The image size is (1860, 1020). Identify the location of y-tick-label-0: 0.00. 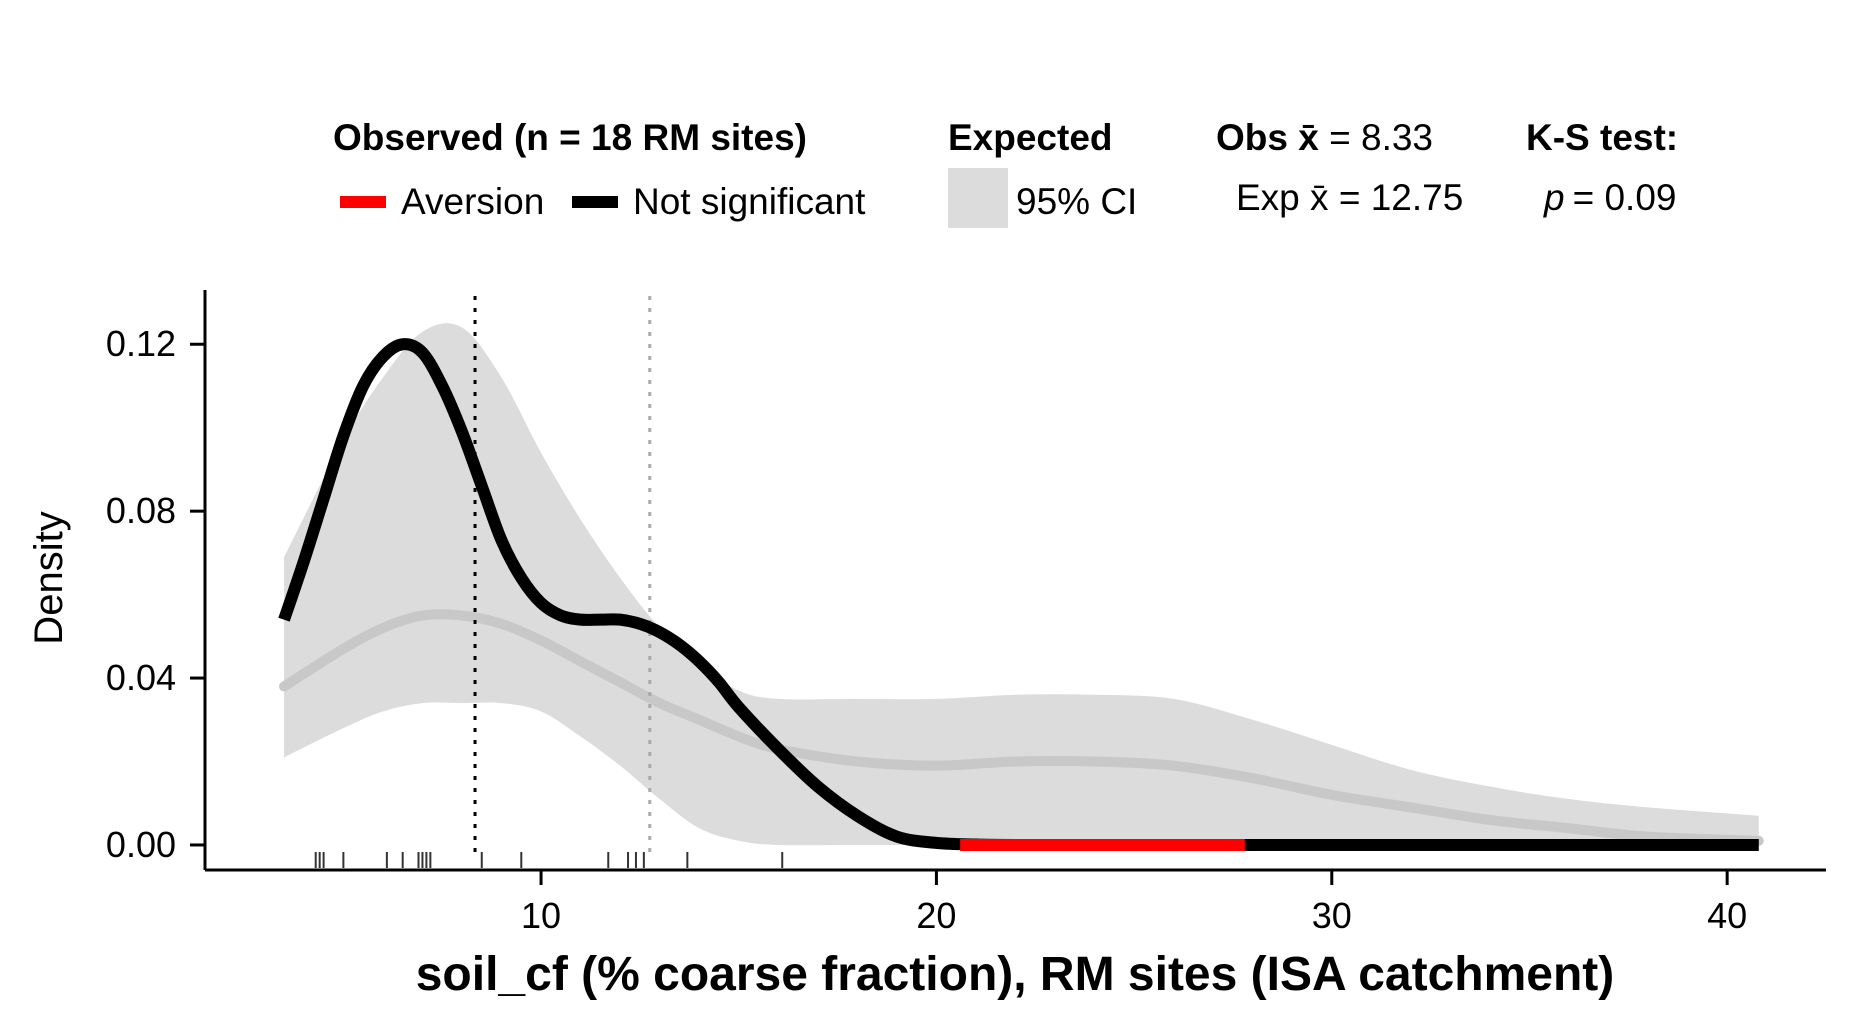
(141, 844).